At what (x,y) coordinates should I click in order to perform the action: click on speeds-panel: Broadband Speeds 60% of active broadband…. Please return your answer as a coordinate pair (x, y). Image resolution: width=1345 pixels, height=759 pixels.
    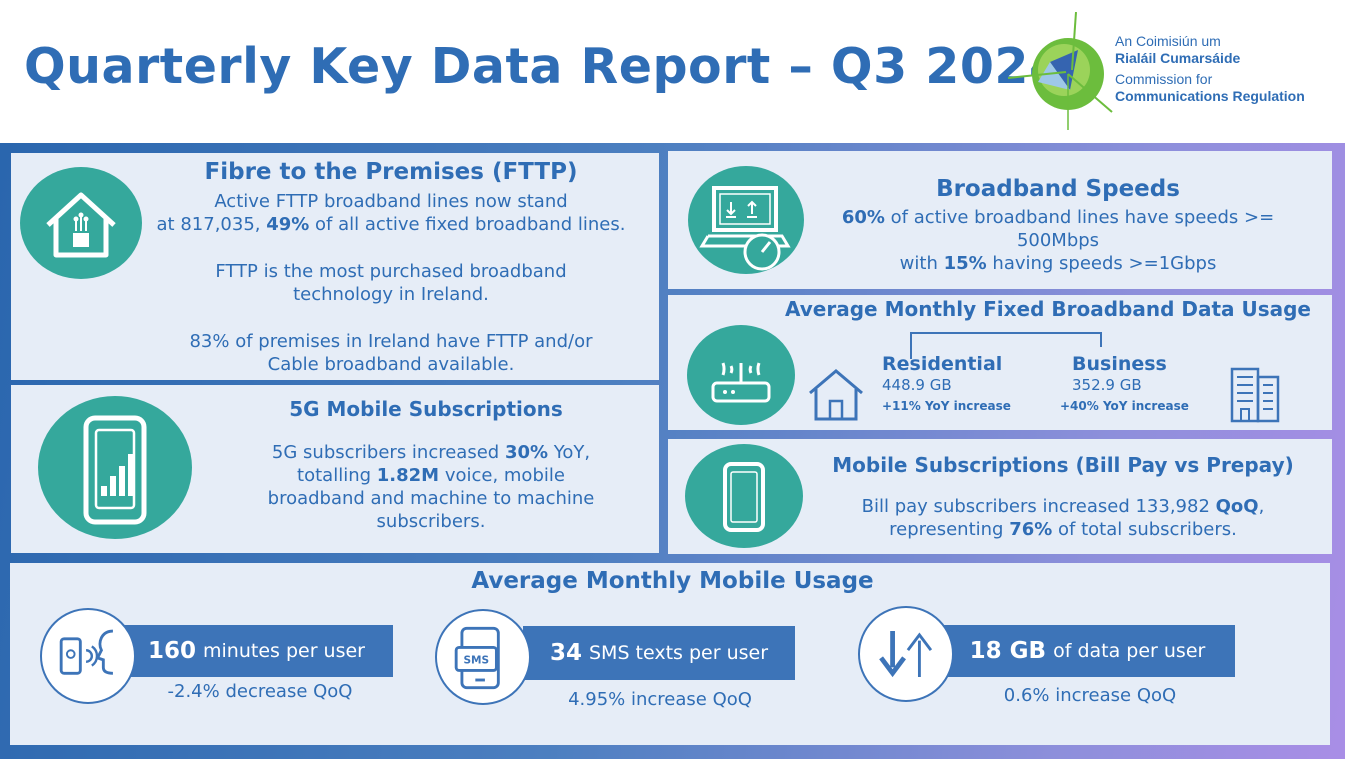
    Looking at the image, I should click on (1000, 220).